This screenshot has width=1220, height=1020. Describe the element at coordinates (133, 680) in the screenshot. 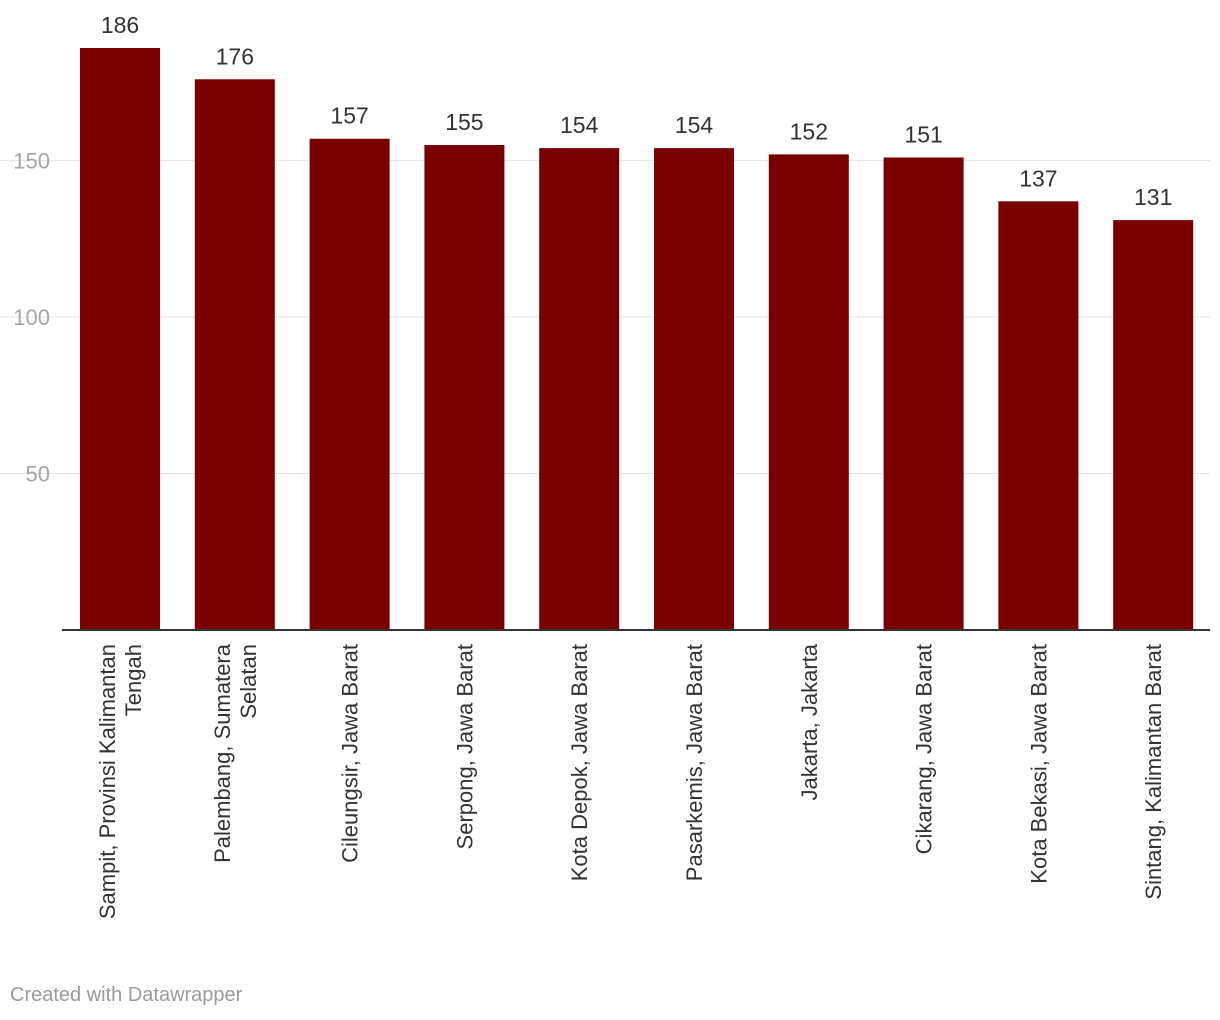

I see `category-label-1-line-2: Tengah` at that location.